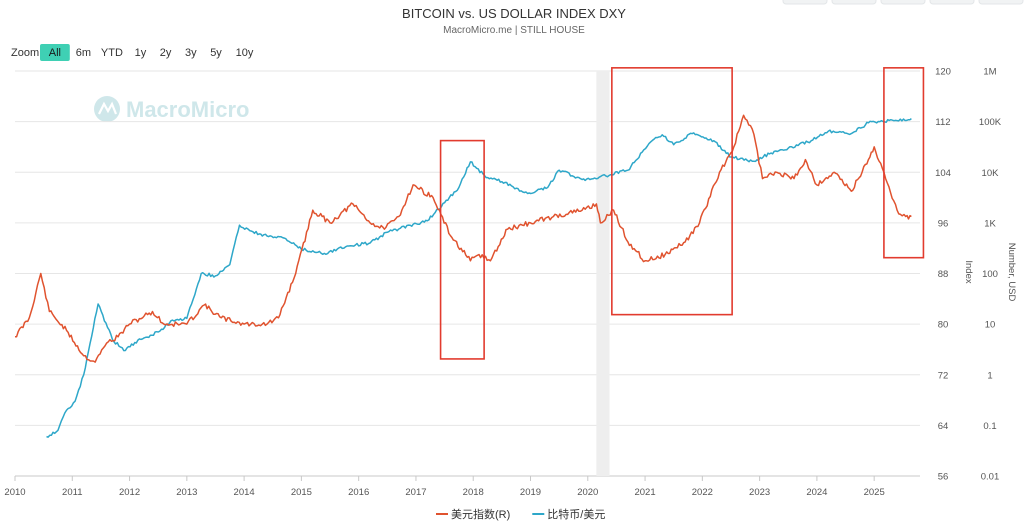 This screenshot has height=526, width=1032. Describe the element at coordinates (943, 223) in the screenshot. I see `dxy-tick-label: 96` at that location.